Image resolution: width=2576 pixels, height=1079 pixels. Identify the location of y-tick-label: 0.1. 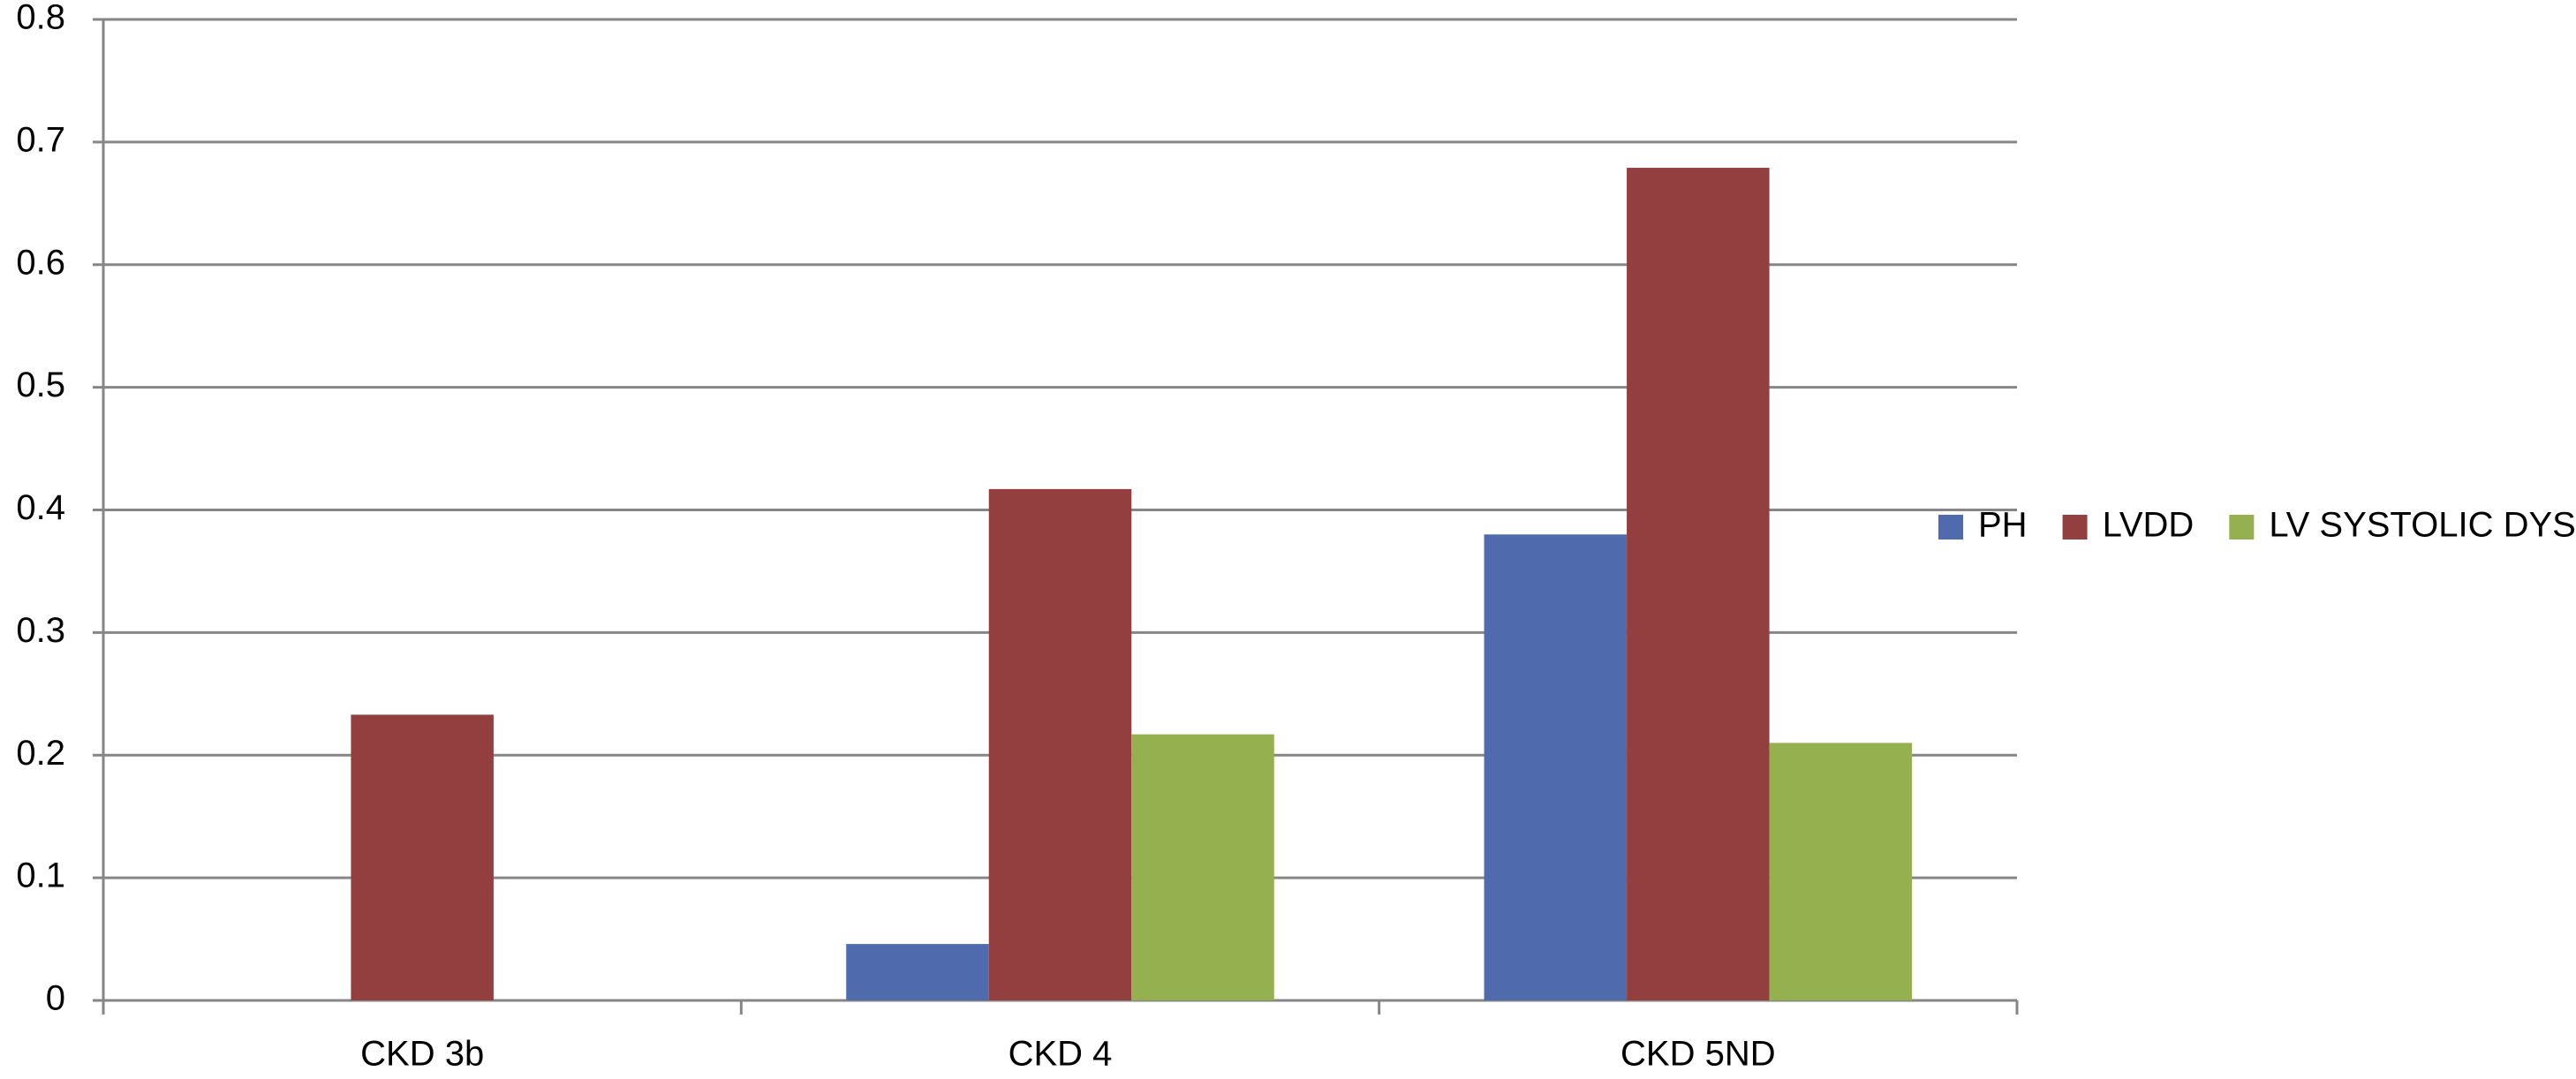
(40, 876).